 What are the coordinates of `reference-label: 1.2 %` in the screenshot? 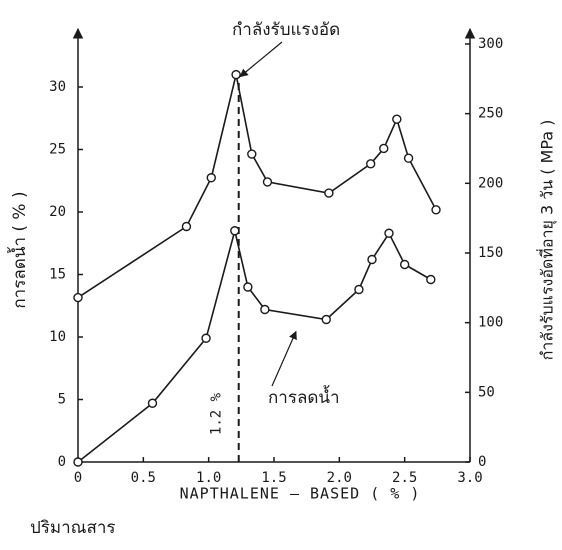 It's located at (217, 413).